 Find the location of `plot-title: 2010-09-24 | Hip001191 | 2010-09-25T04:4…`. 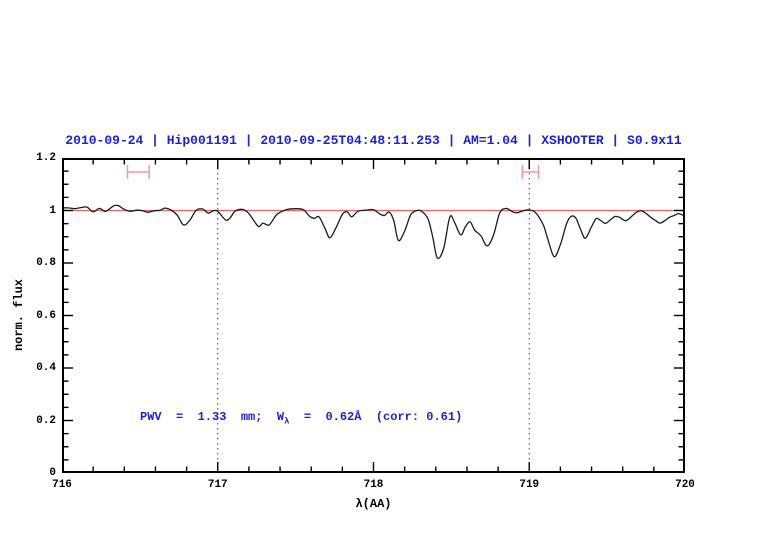

plot-title: 2010-09-24 | Hip001191 | 2010-09-25T04:4… is located at coordinates (373, 140).